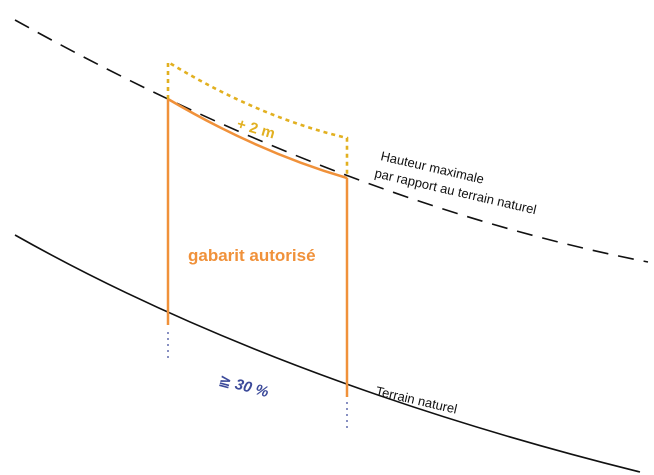  What do you see at coordinates (416, 399) in the screenshot?
I see `terrain-label: Terrain naturel` at bounding box center [416, 399].